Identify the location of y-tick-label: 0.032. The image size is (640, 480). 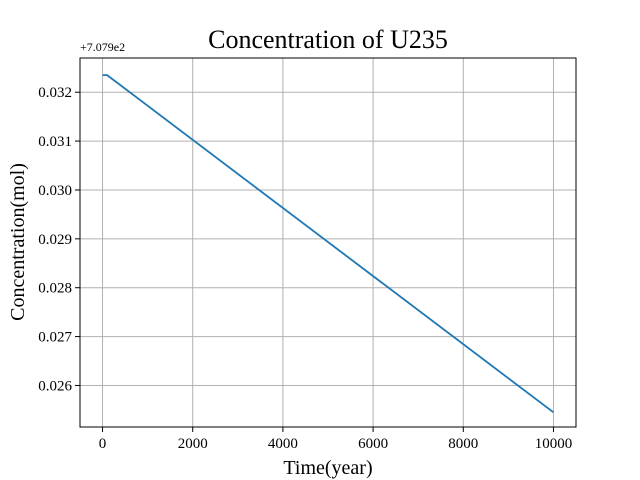
(55, 93).